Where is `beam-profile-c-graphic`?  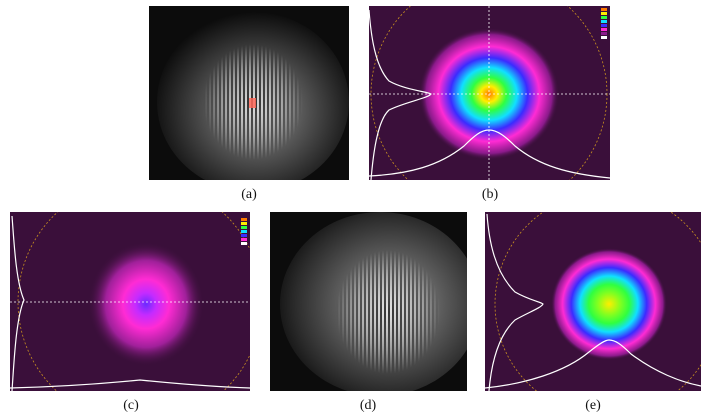 beam-profile-c-graphic is located at coordinates (130, 301).